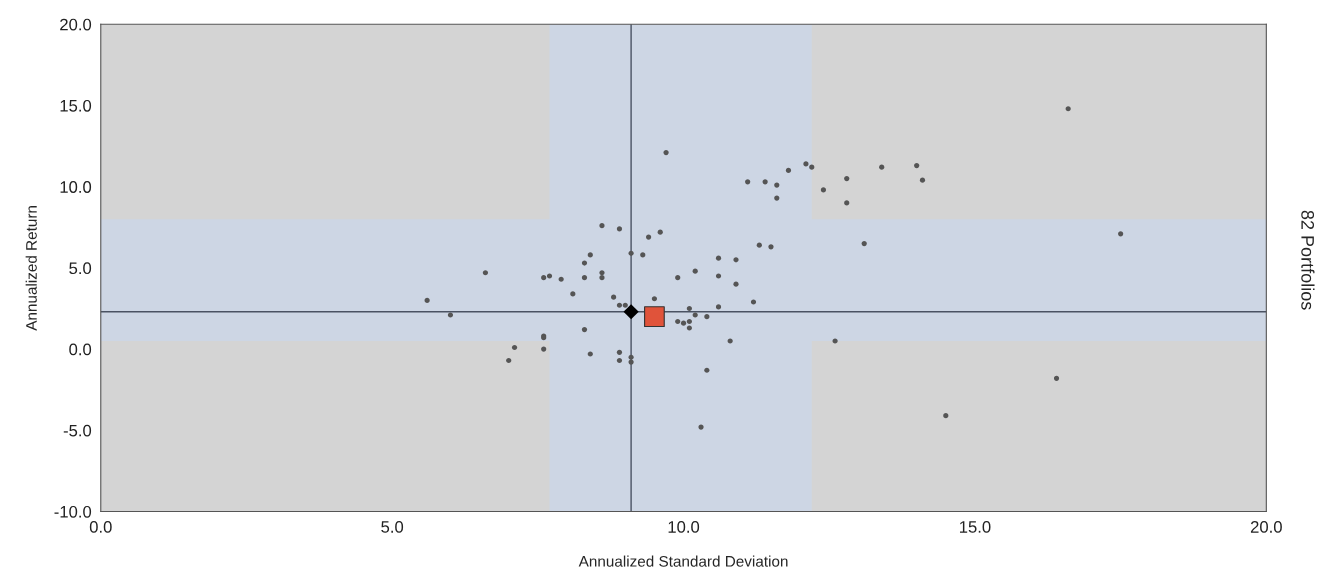 The image size is (1326, 578). I want to click on y-tick-label: 10.0, so click(76, 187).